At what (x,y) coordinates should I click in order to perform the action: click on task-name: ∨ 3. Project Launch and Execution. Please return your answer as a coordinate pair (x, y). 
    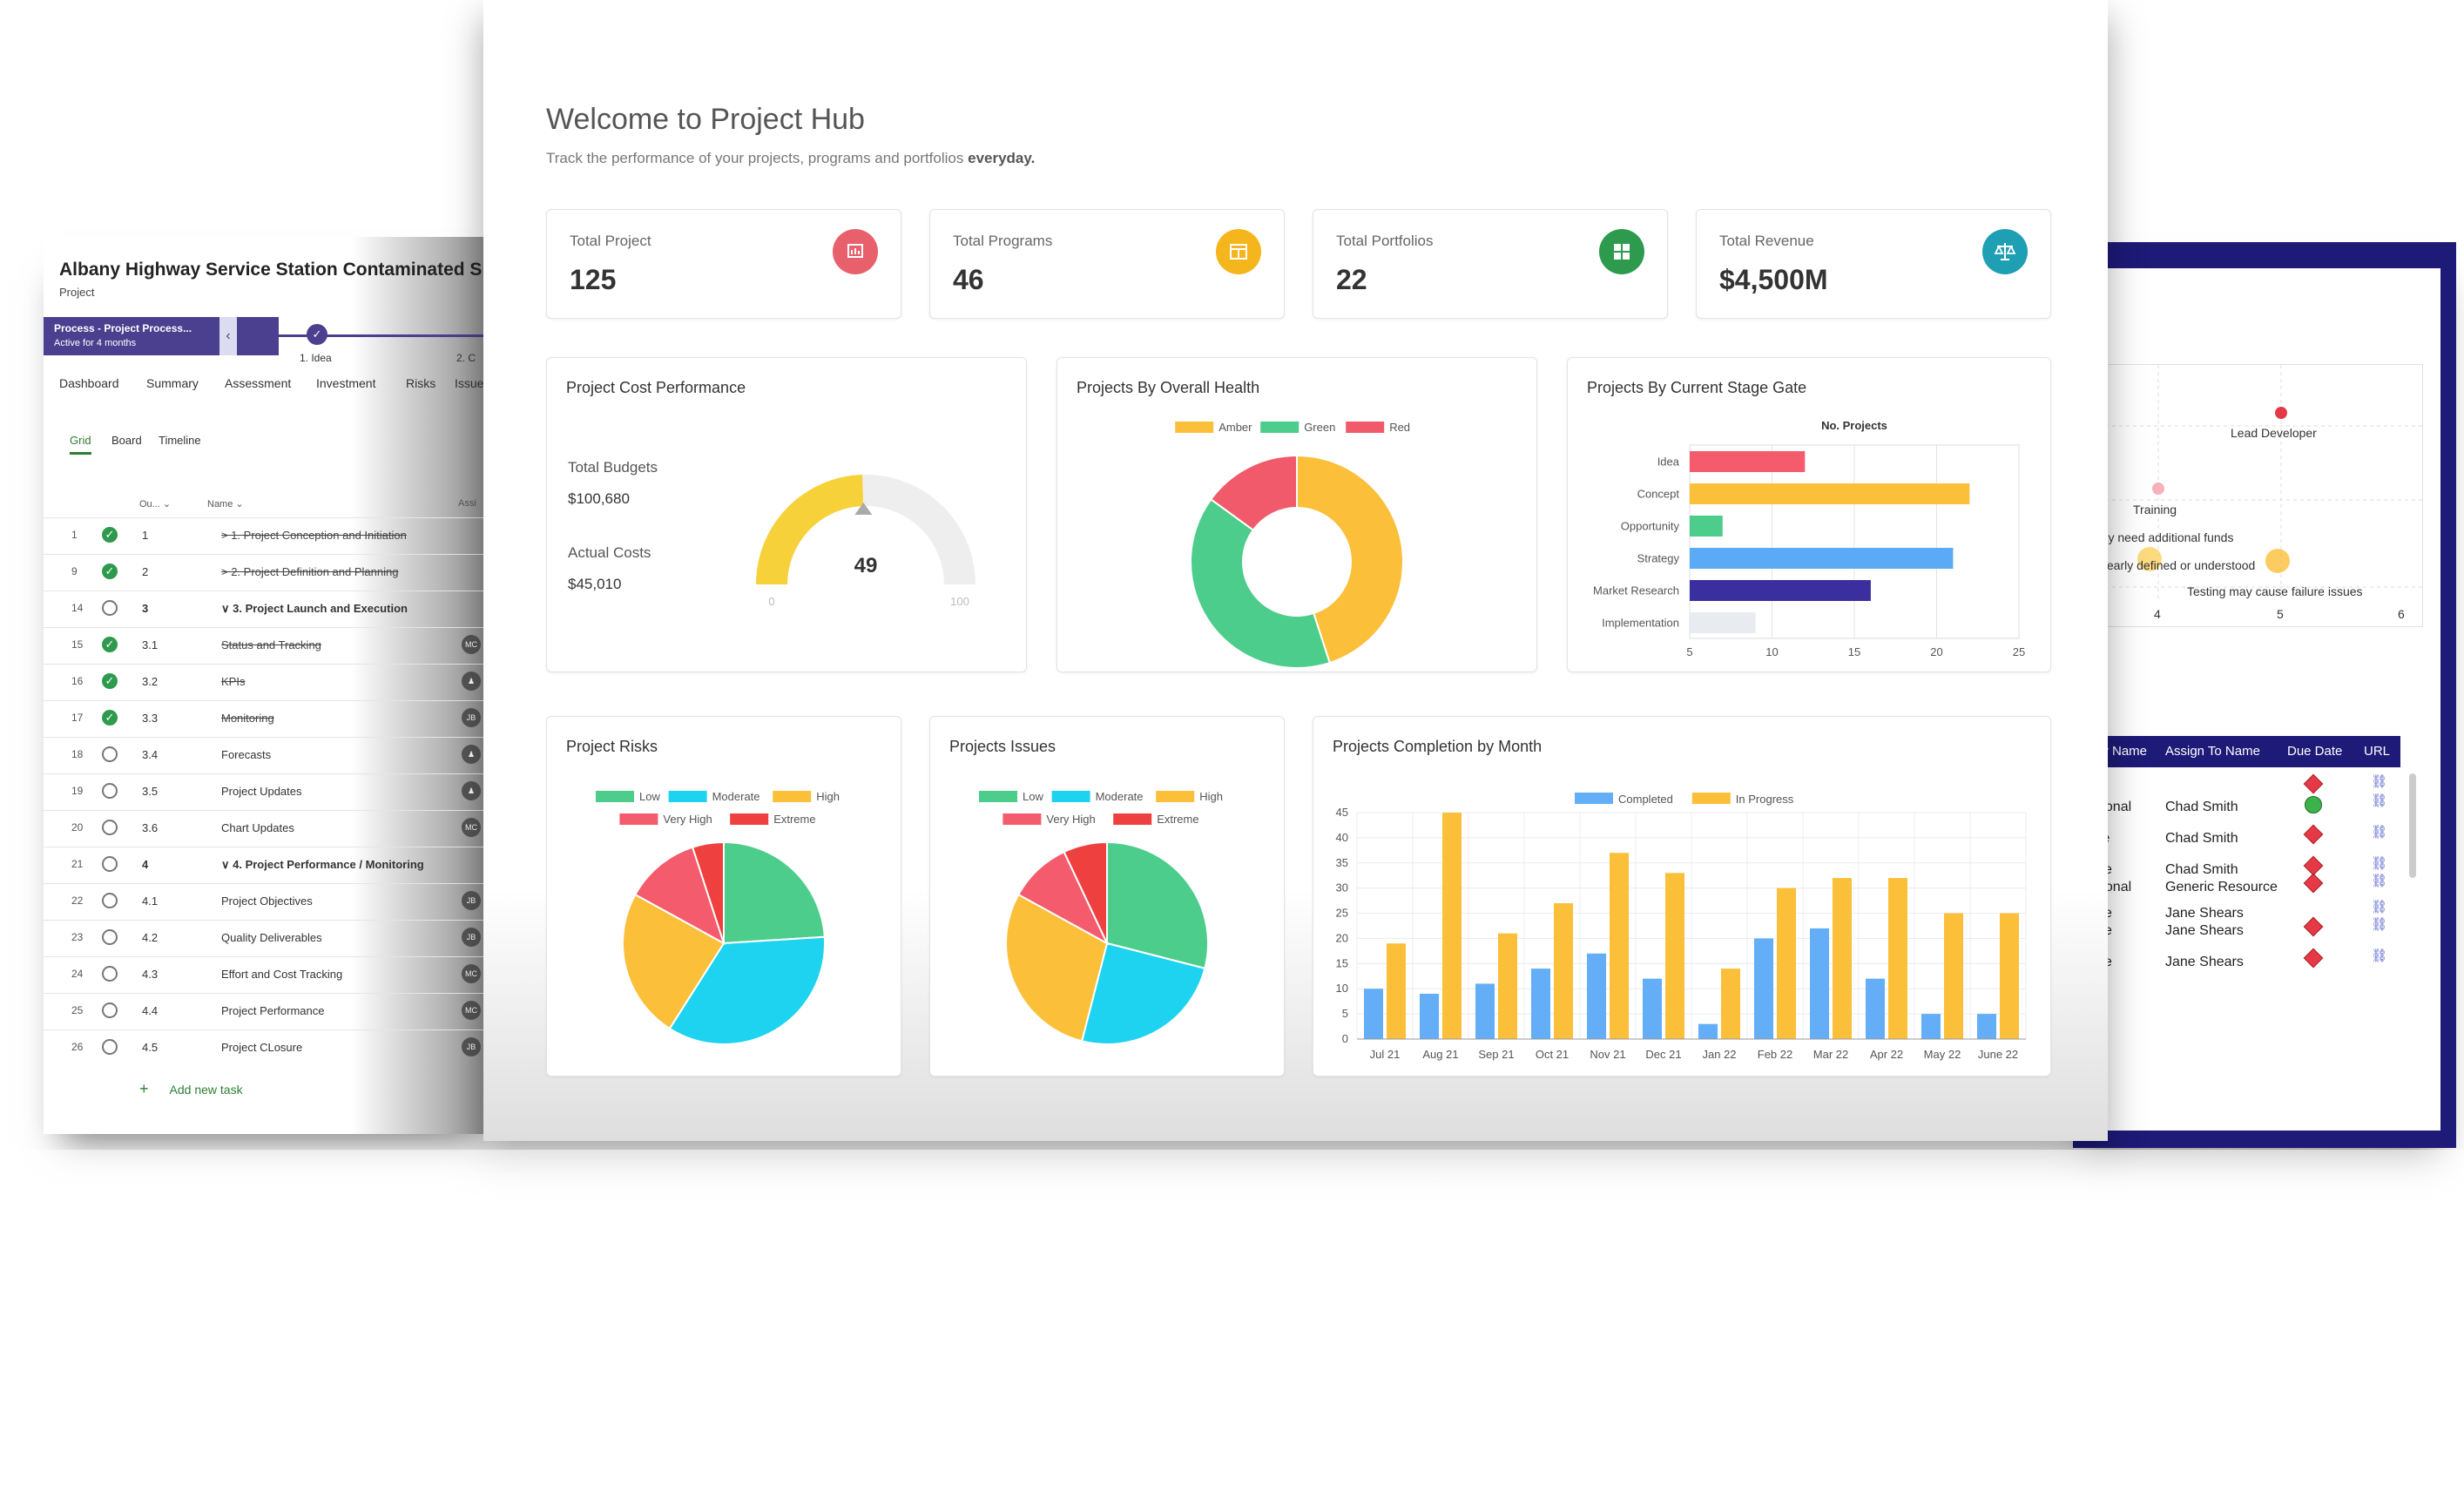
    Looking at the image, I should click on (314, 608).